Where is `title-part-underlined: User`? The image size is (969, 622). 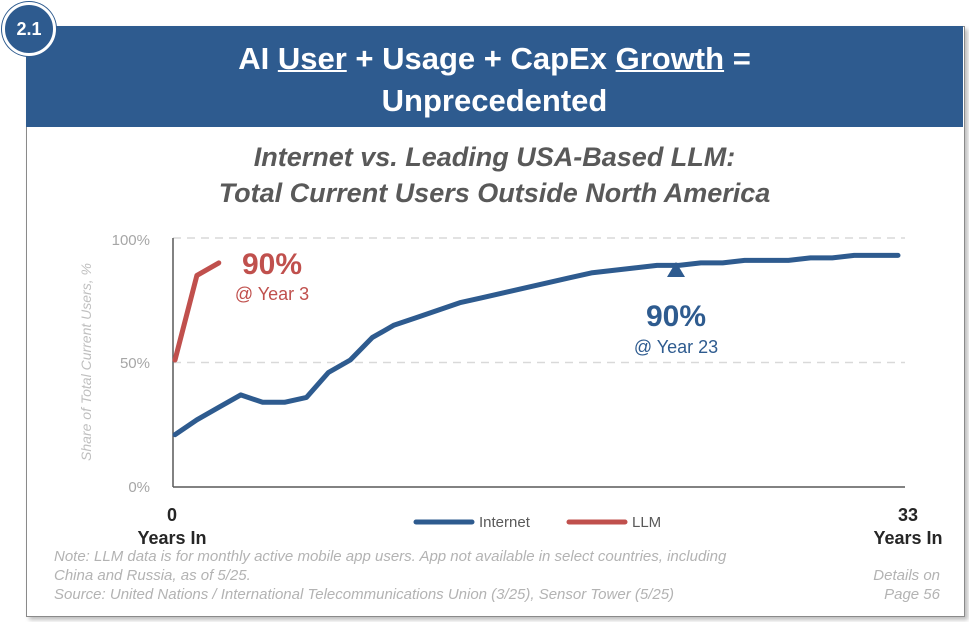 title-part-underlined: User is located at coordinates (312, 58).